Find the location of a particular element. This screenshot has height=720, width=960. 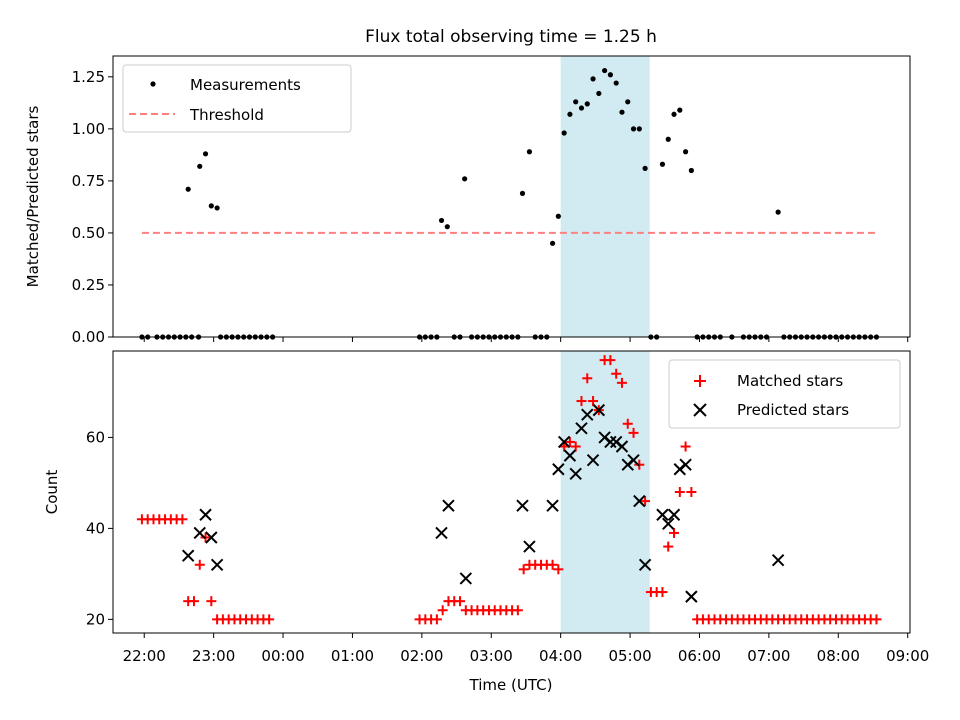

bottom-y-tick-label: 60 is located at coordinates (95, 437).